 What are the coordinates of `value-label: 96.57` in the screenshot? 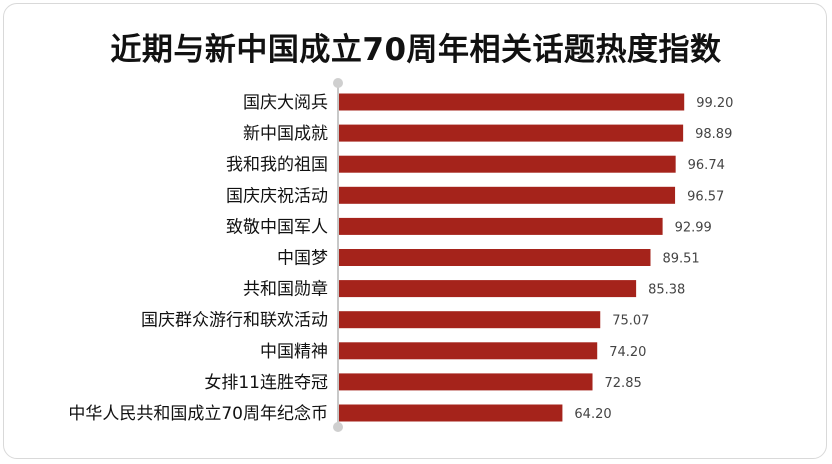 It's located at (705, 196).